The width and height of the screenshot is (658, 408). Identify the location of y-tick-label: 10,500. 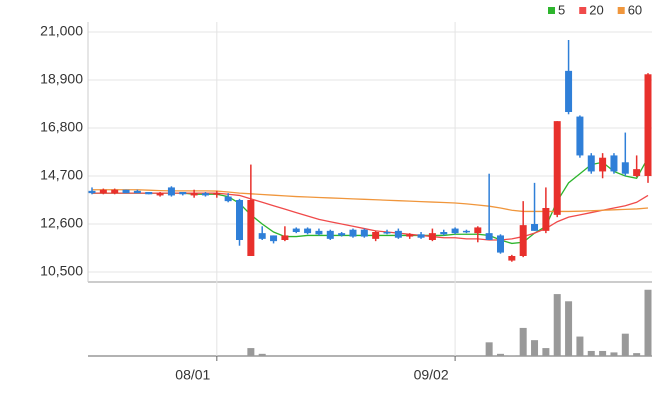
(61, 271).